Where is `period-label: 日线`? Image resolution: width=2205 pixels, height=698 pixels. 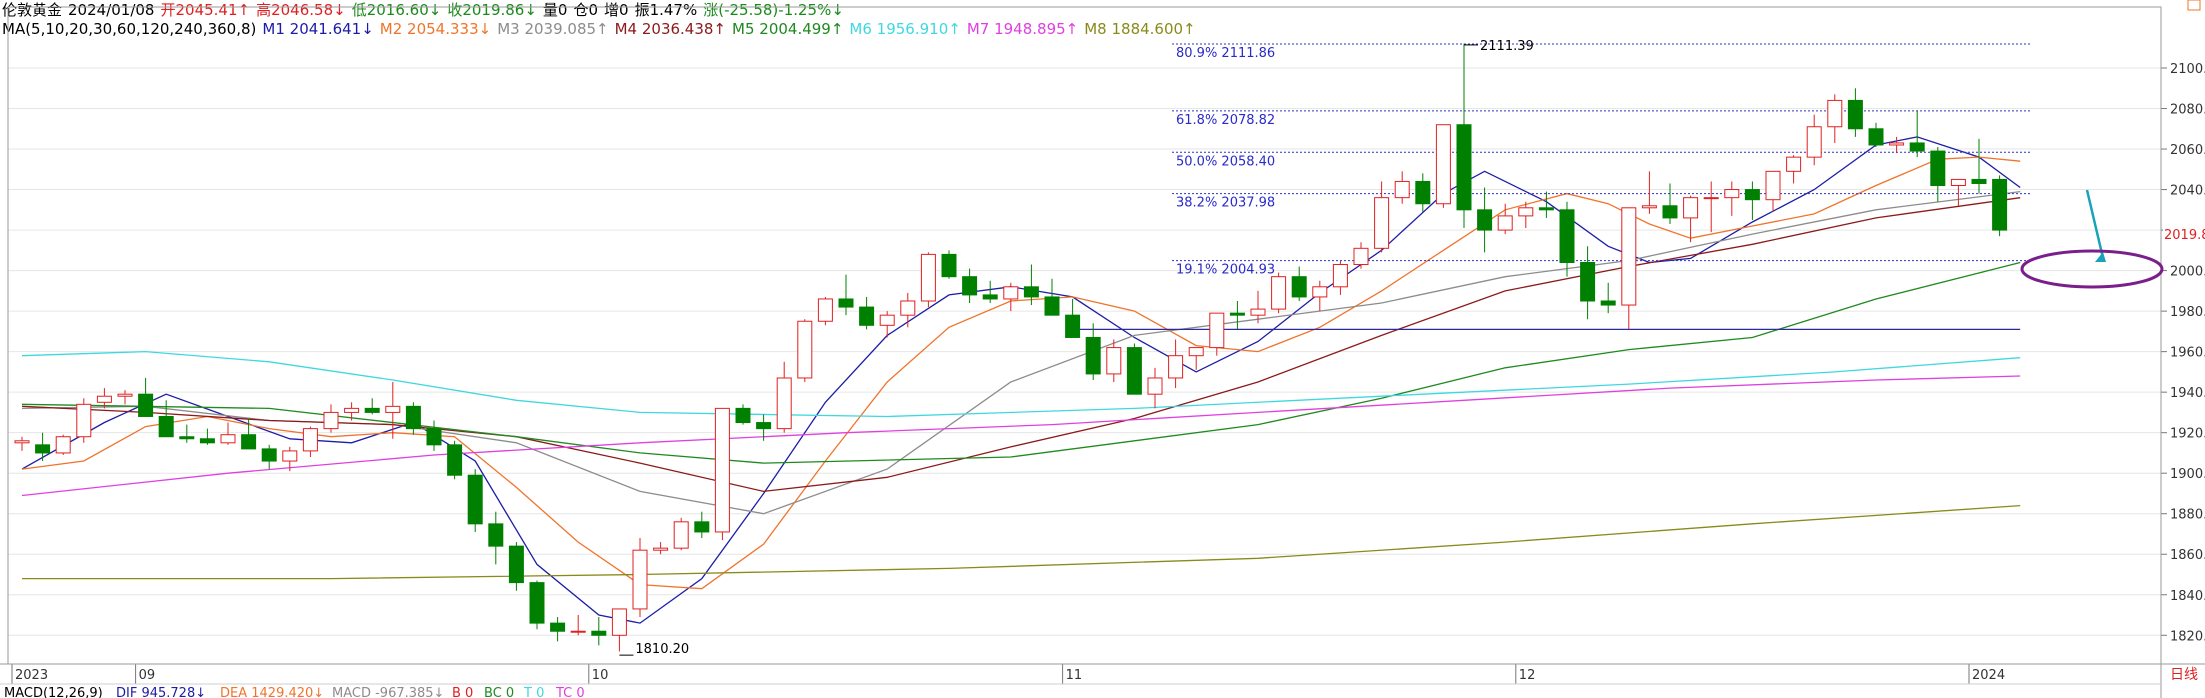
period-label: 日线 is located at coordinates (2184, 675).